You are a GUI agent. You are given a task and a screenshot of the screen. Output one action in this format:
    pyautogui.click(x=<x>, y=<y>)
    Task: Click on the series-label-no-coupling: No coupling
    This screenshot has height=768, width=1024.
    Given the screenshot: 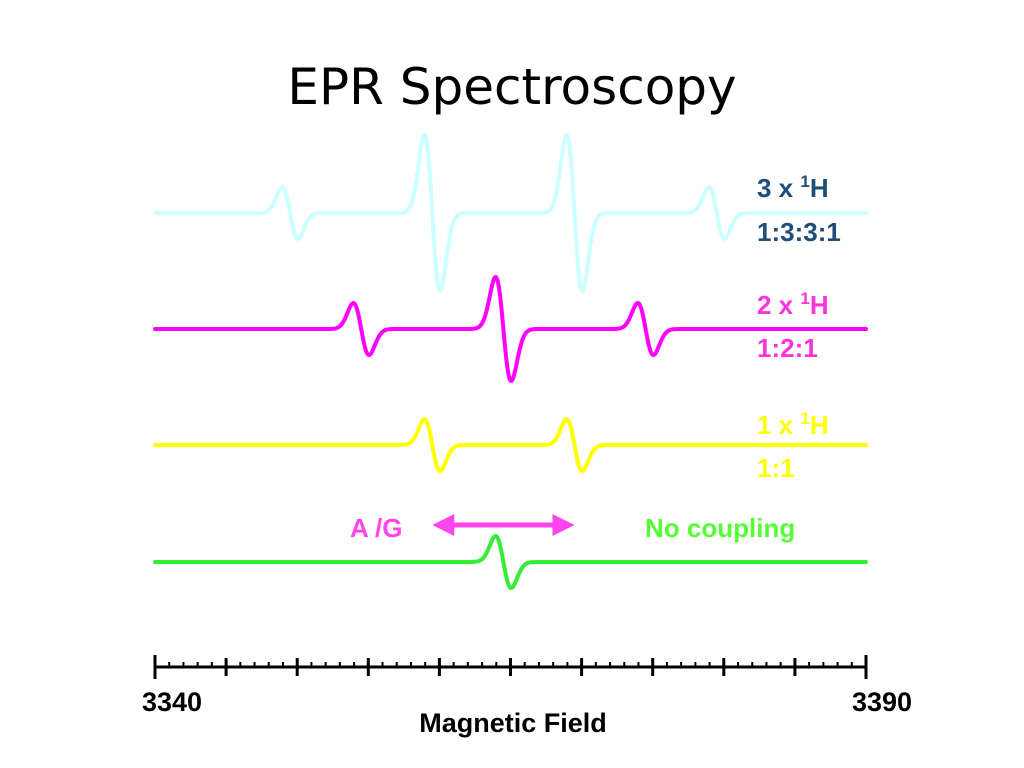 What is the action you would take?
    pyautogui.click(x=720, y=528)
    